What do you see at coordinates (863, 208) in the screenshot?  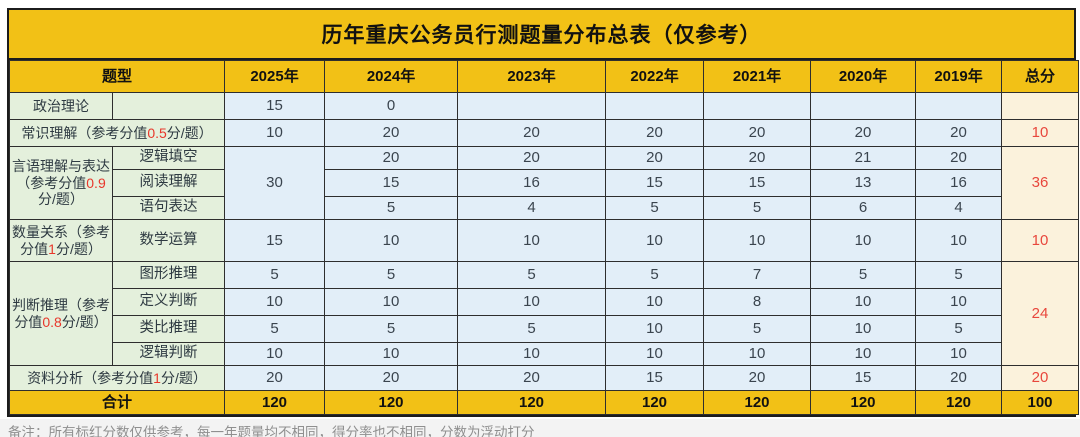 I see `table-cell: 6` at bounding box center [863, 208].